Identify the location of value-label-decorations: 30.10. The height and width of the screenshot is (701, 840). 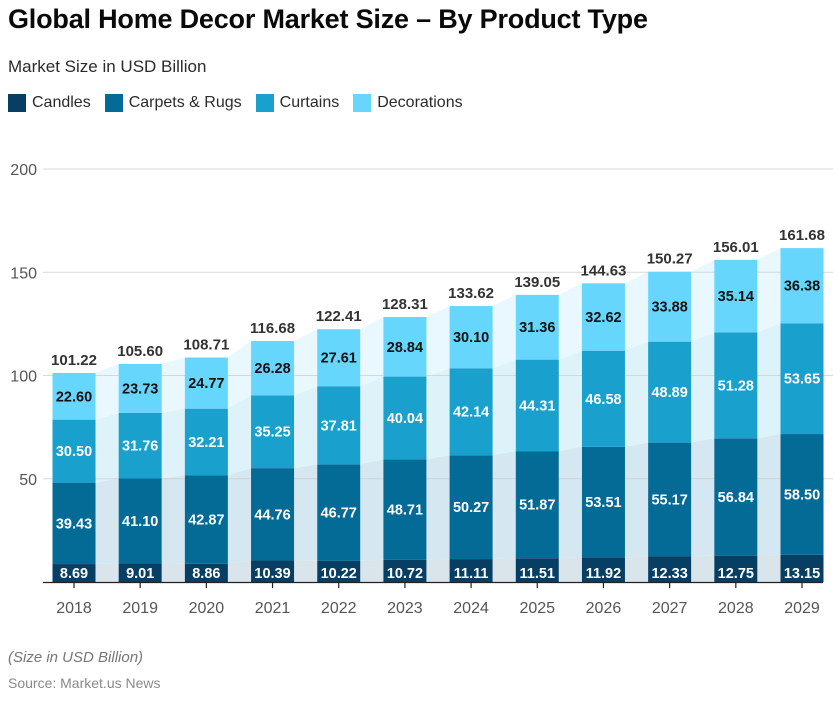
(471, 338).